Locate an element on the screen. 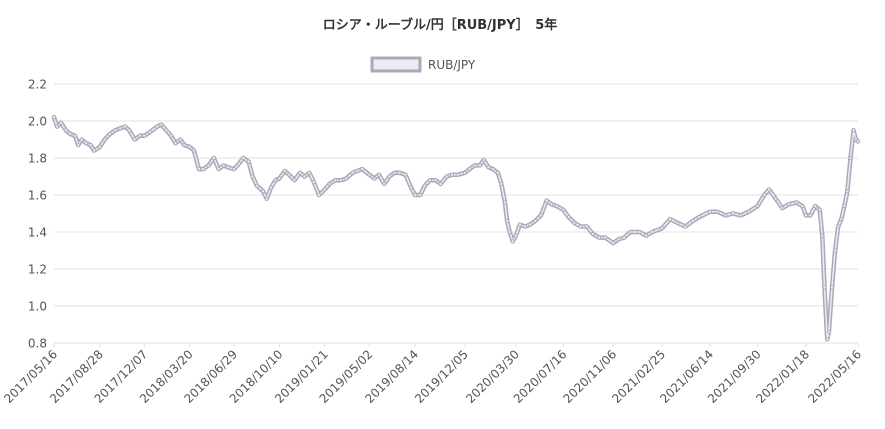 The height and width of the screenshot is (429, 885). y-tick-label: 2.0 is located at coordinates (37, 122).